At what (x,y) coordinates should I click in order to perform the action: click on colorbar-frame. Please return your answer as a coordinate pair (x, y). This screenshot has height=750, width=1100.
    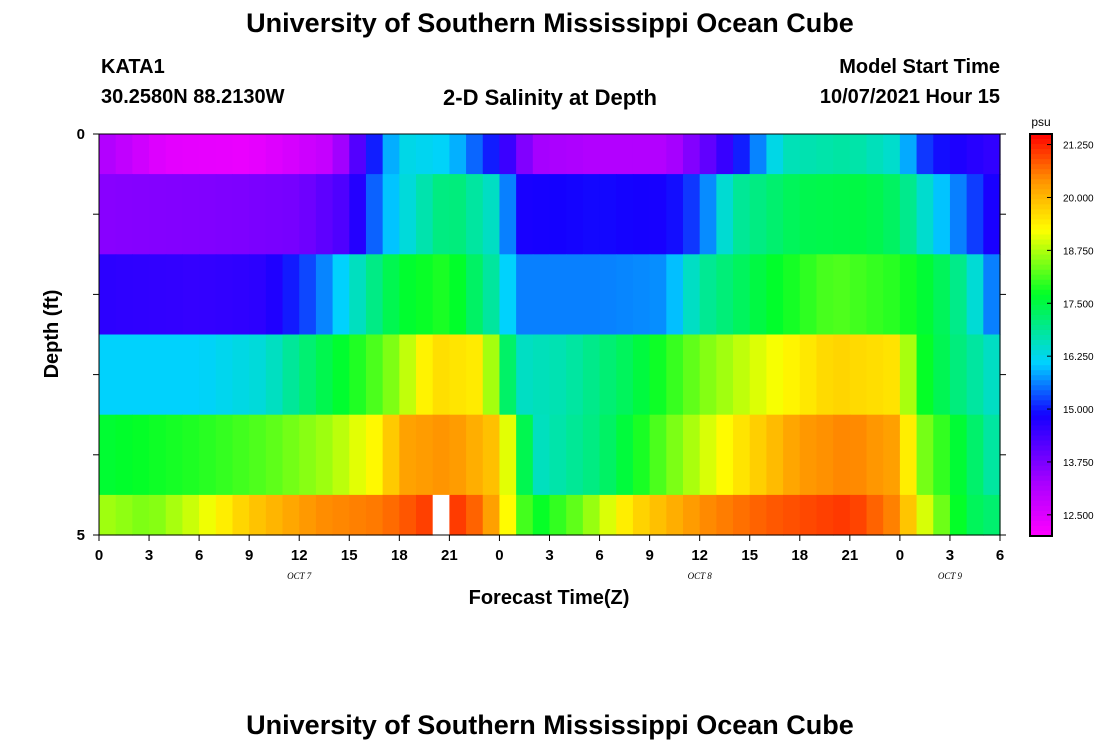
    Looking at the image, I should click on (1041, 335).